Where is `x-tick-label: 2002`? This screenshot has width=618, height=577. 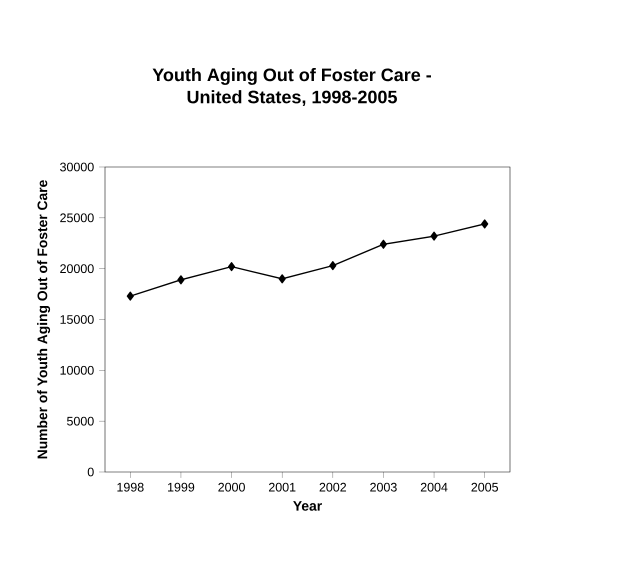 x-tick-label: 2002 is located at coordinates (333, 487).